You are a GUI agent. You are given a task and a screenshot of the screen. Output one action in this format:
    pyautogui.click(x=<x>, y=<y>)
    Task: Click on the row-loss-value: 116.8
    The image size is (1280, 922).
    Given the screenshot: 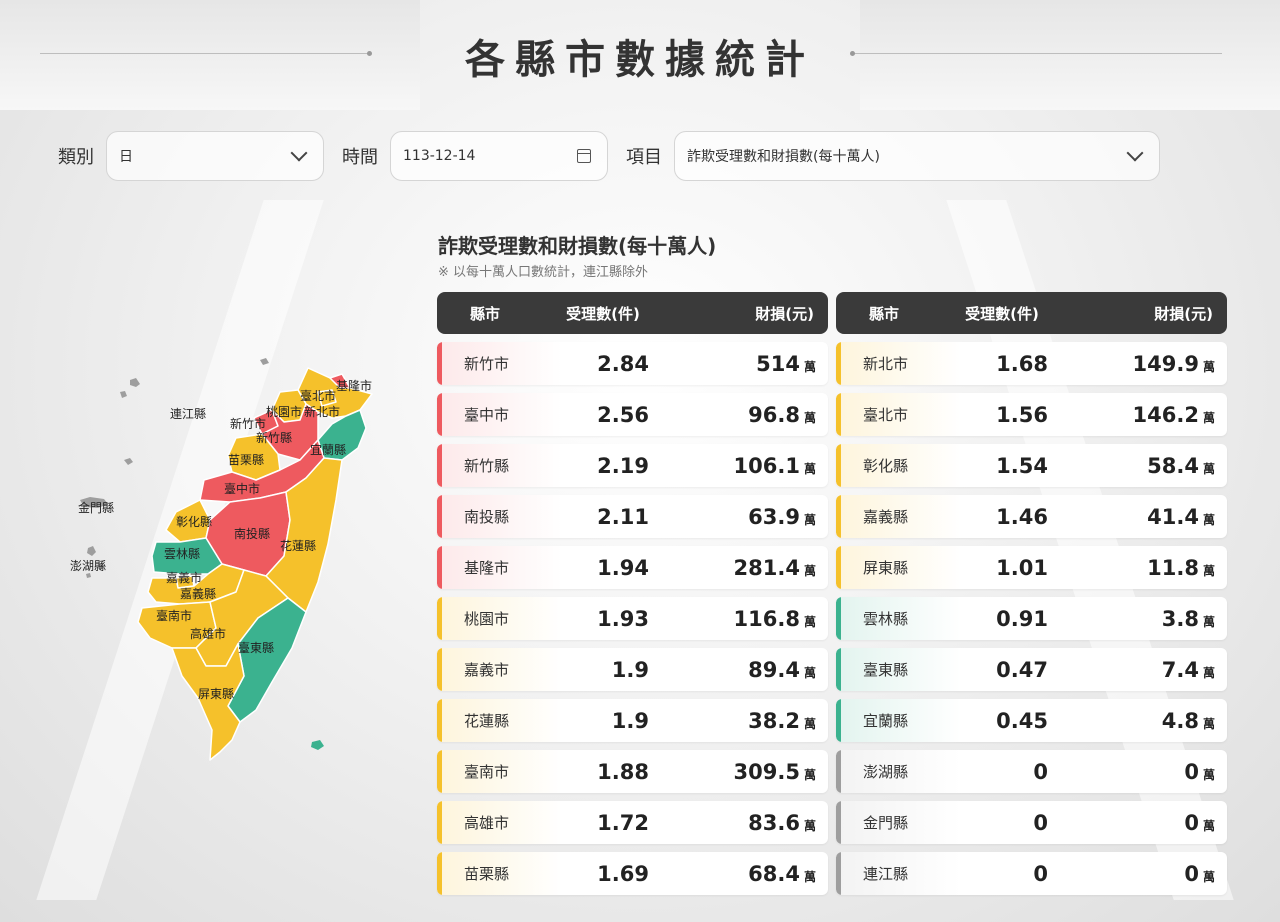 What is the action you would take?
    pyautogui.click(x=766, y=618)
    